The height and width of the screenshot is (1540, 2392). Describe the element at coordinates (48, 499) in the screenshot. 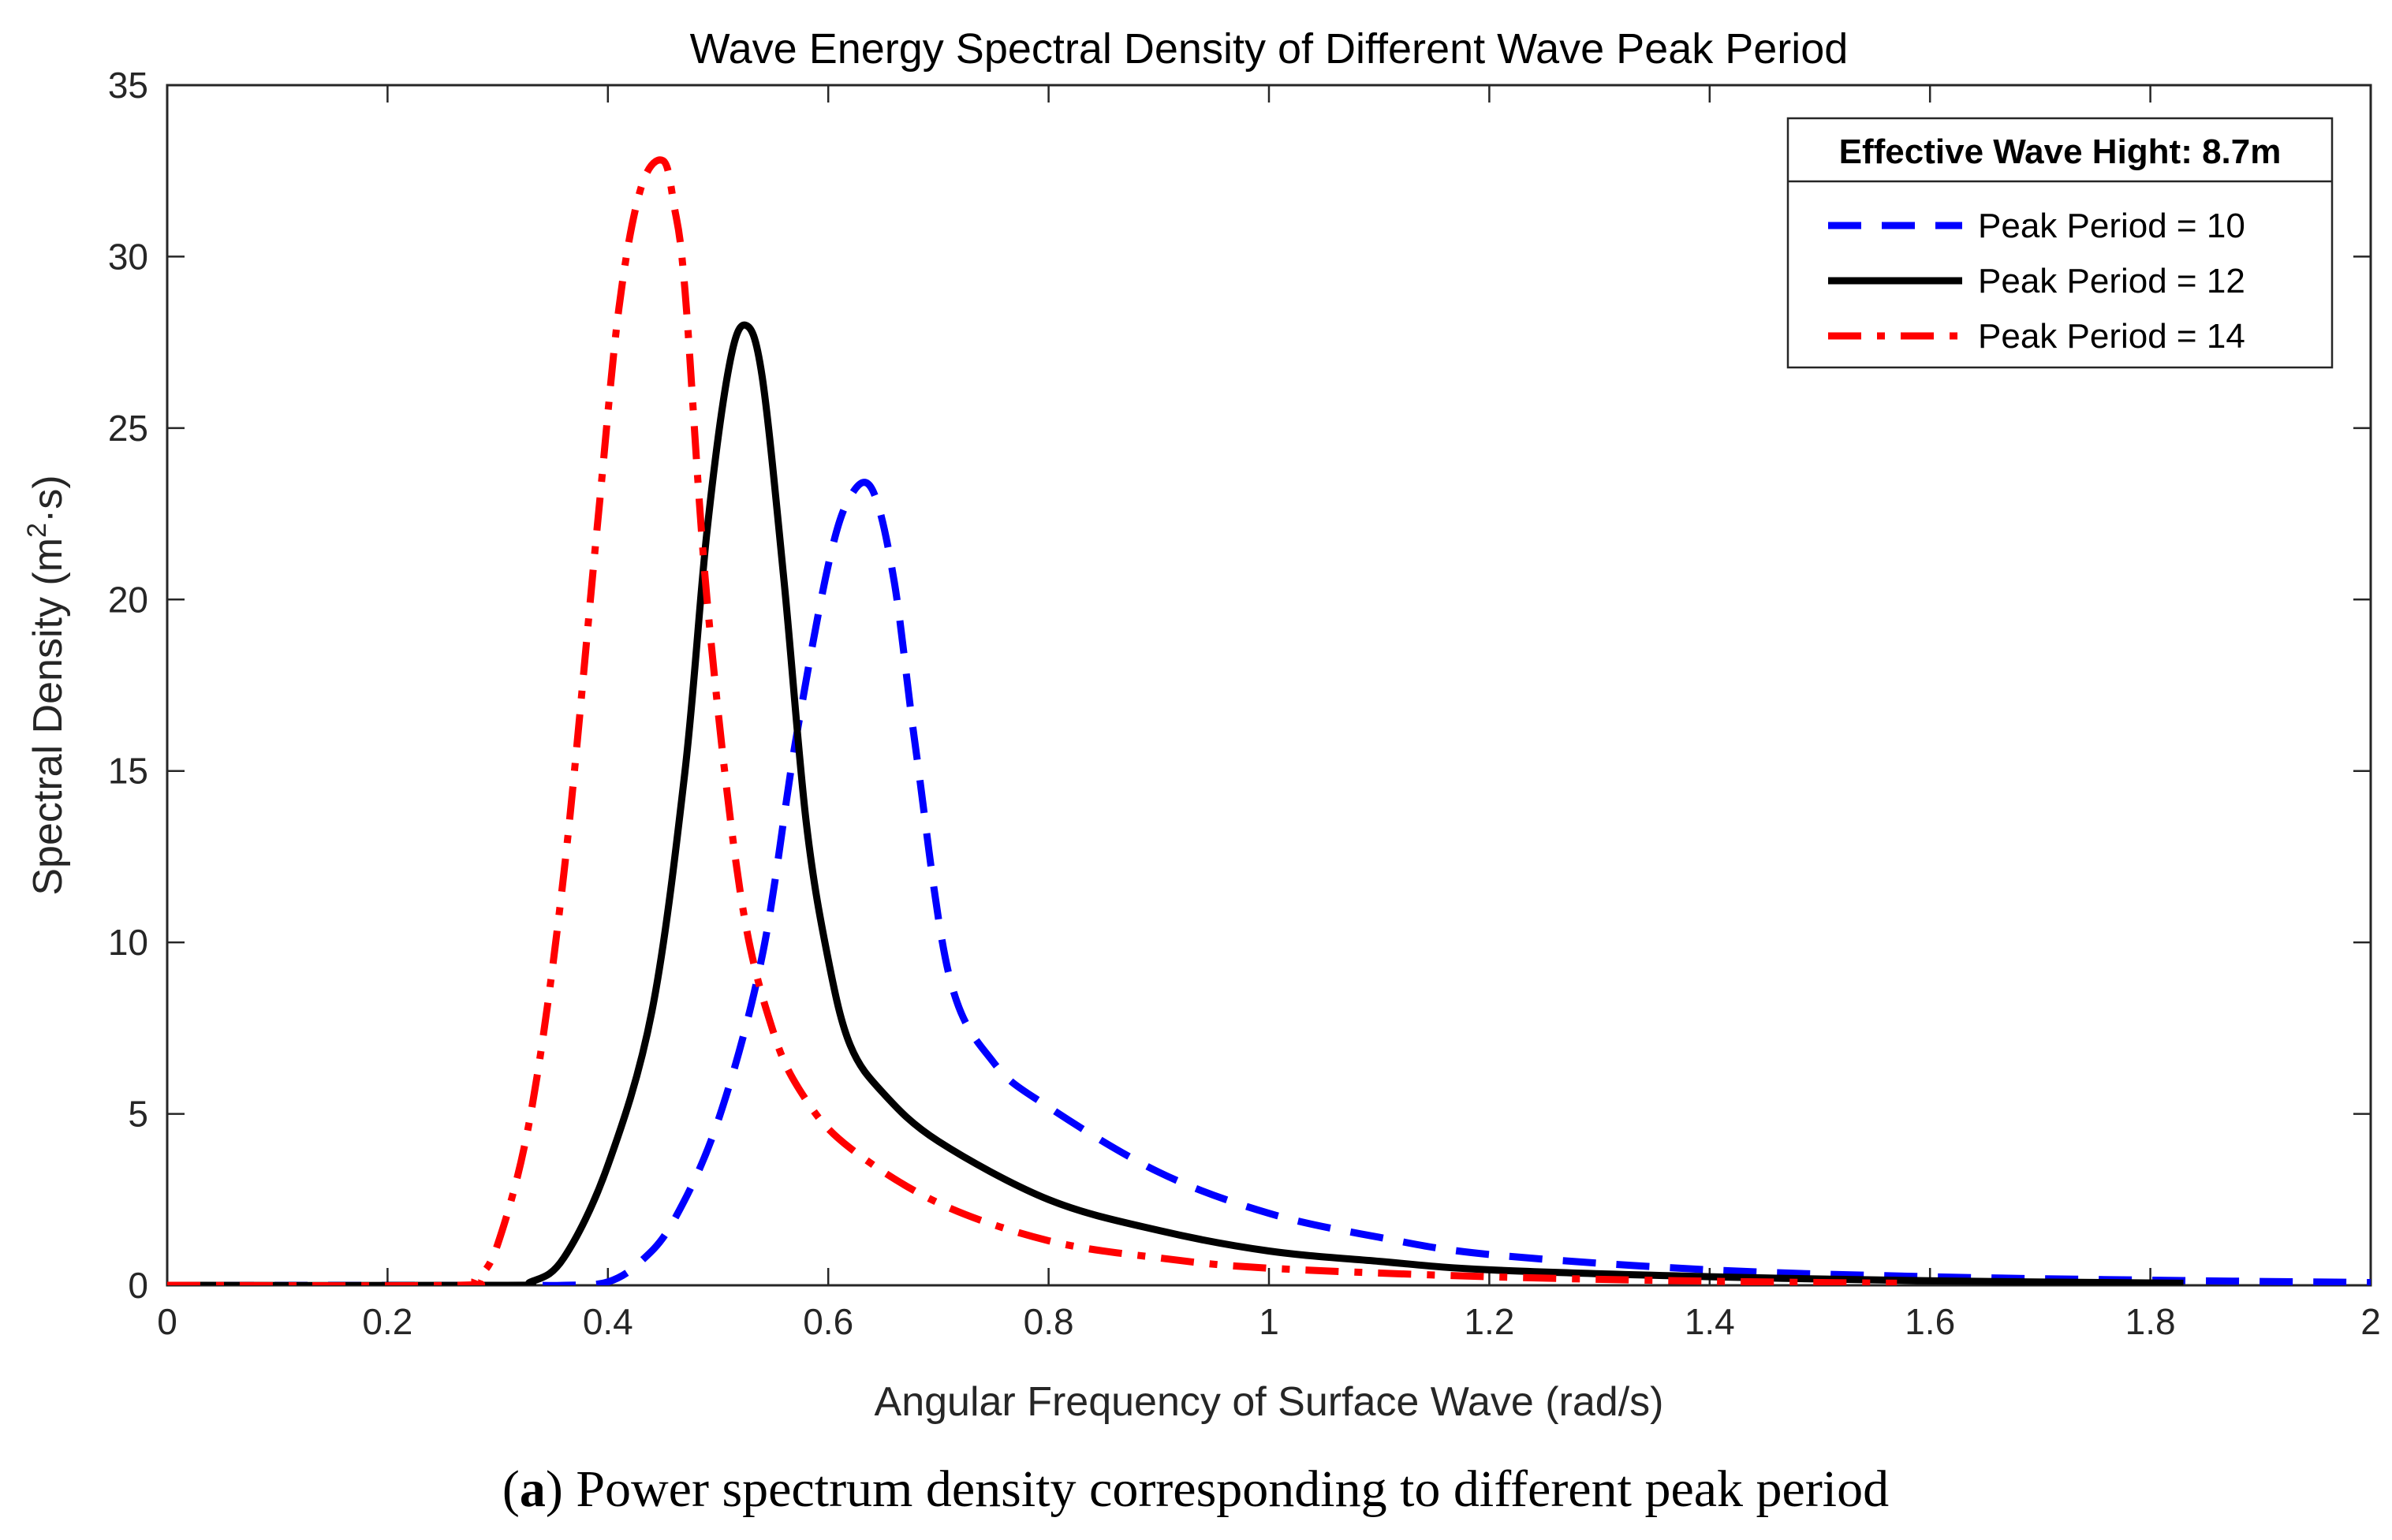

I see `y-axis-label-tail: ·s)` at that location.